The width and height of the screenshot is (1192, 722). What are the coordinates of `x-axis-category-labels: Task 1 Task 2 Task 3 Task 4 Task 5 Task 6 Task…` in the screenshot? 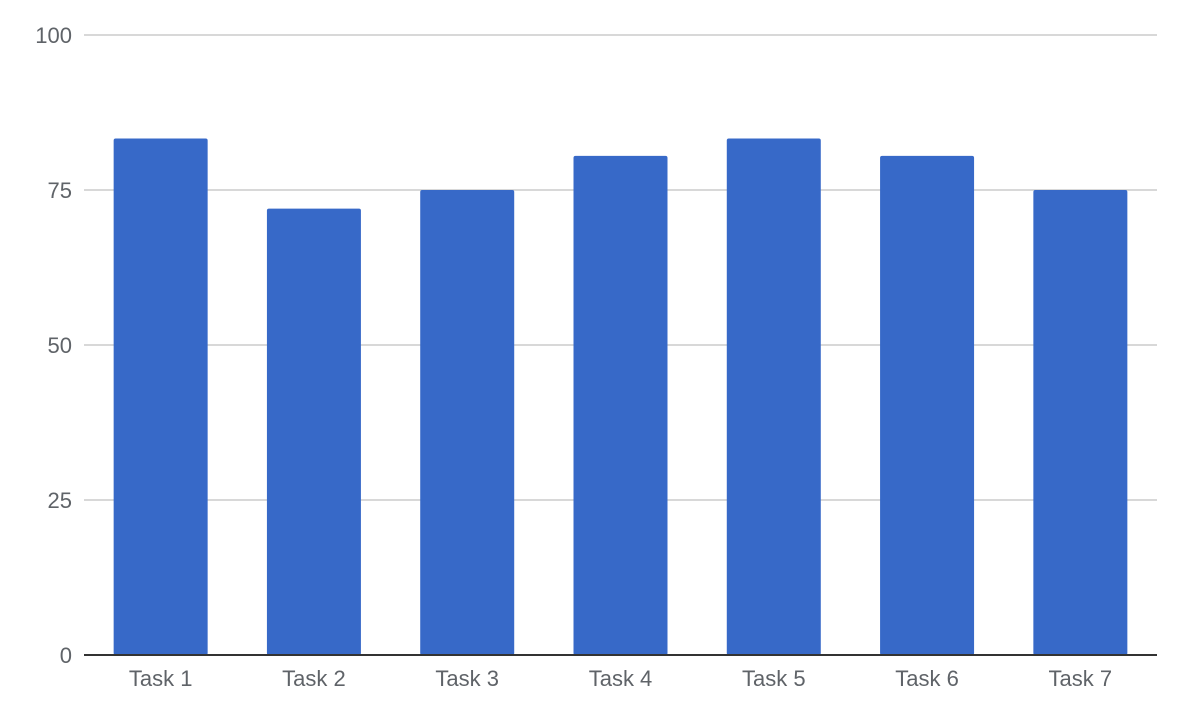 It's located at (620, 678).